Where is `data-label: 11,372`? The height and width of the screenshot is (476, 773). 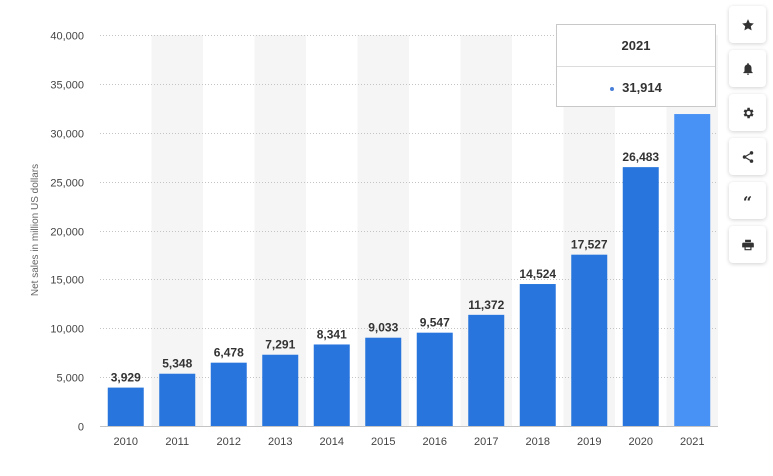 data-label: 11,372 is located at coordinates (486, 305).